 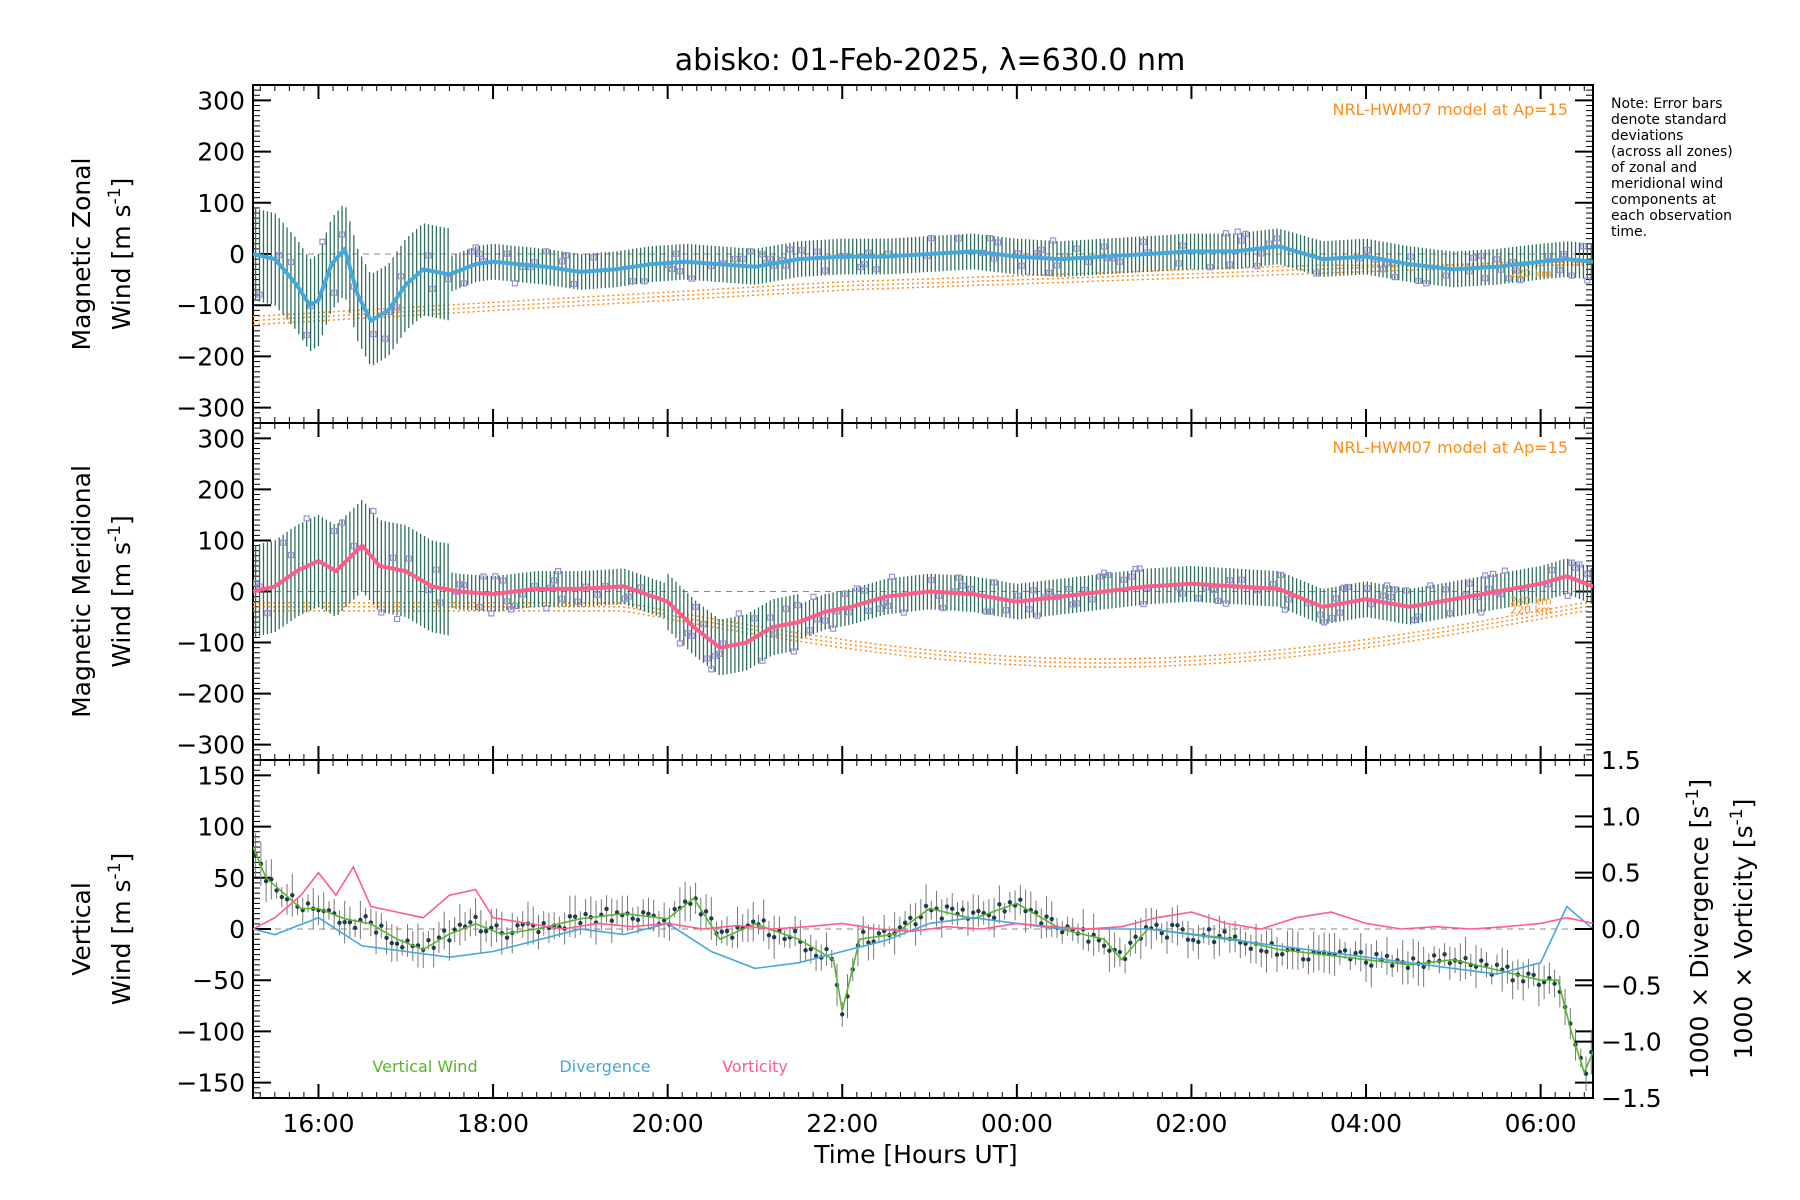 I want to click on altitude-label: 220 km, so click(x=1531, y=273).